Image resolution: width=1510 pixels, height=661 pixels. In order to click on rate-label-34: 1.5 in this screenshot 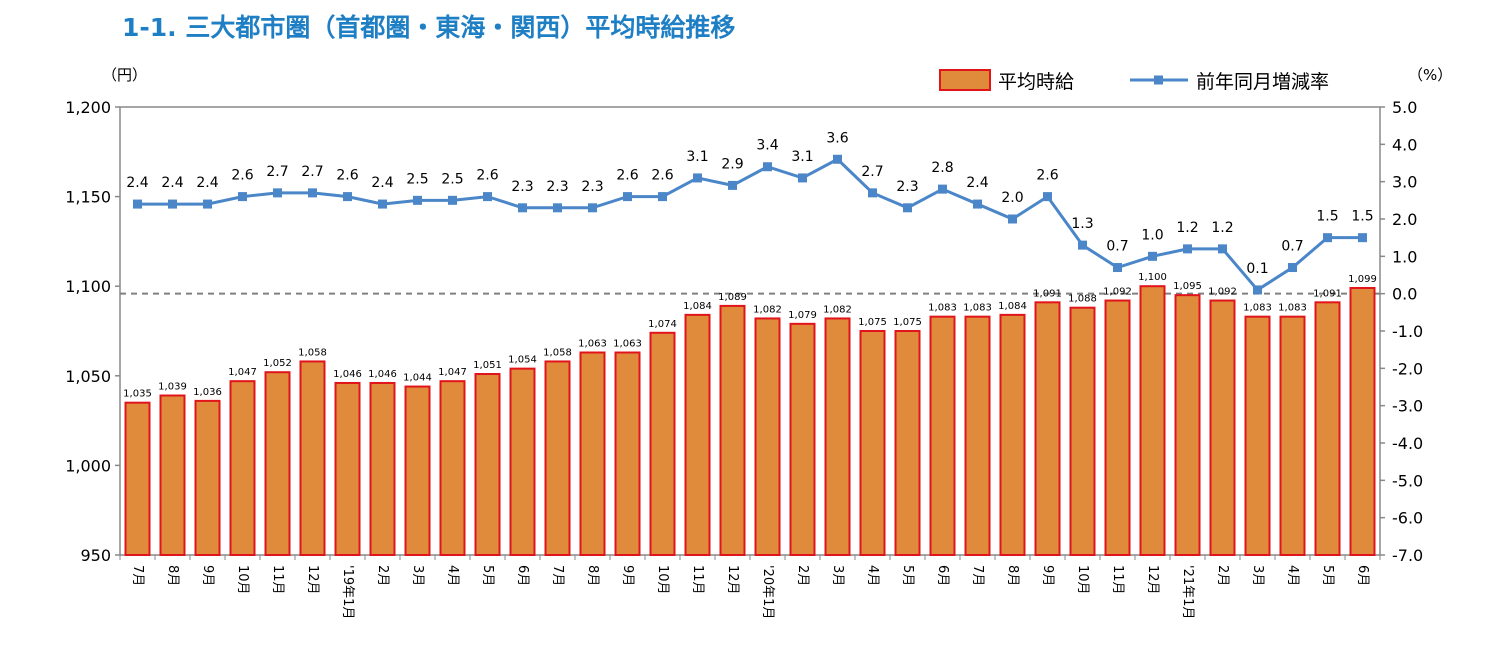, I will do `click(1327, 217)`.